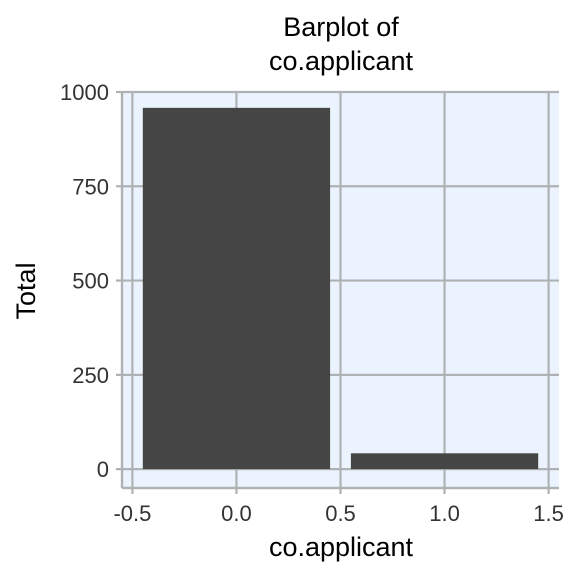  Describe the element at coordinates (236, 513) in the screenshot. I see `x-tick-label: 0.0` at that location.